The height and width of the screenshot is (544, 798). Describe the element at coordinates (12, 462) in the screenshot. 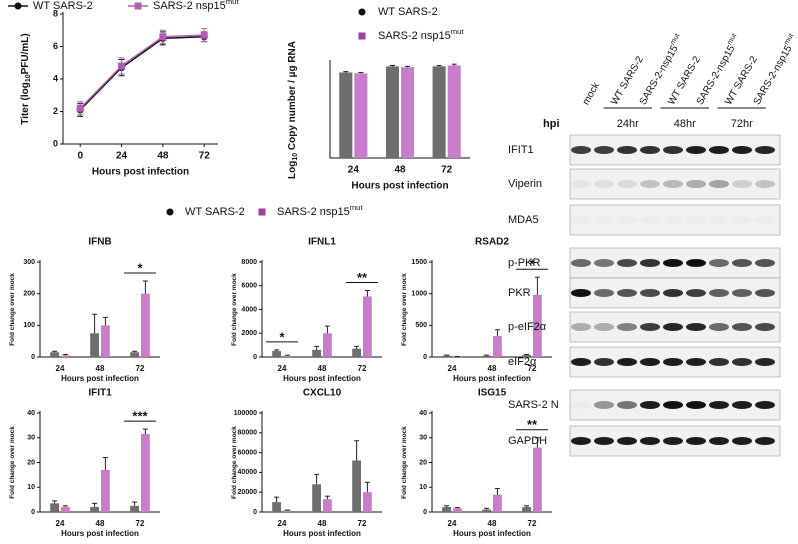

I see `y-axis-label-part: Fold change over mock` at that location.